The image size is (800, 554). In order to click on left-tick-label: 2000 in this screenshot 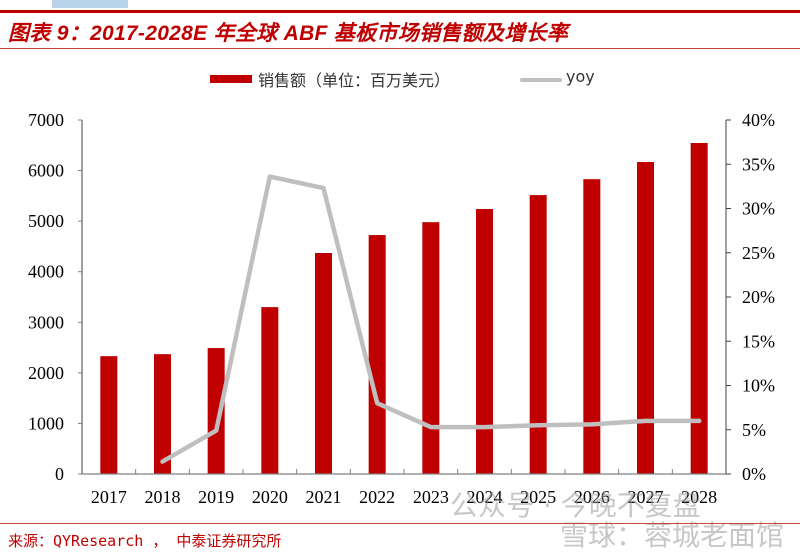, I will do `click(46, 373)`.